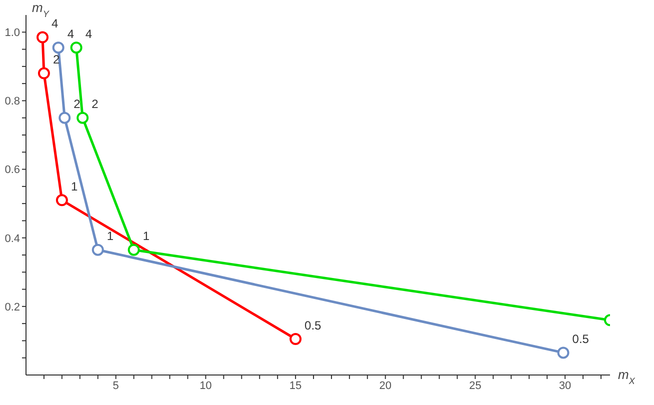 The width and height of the screenshot is (654, 405). What do you see at coordinates (12, 170) in the screenshot?
I see `y-tick-label: 0.6` at bounding box center [12, 170].